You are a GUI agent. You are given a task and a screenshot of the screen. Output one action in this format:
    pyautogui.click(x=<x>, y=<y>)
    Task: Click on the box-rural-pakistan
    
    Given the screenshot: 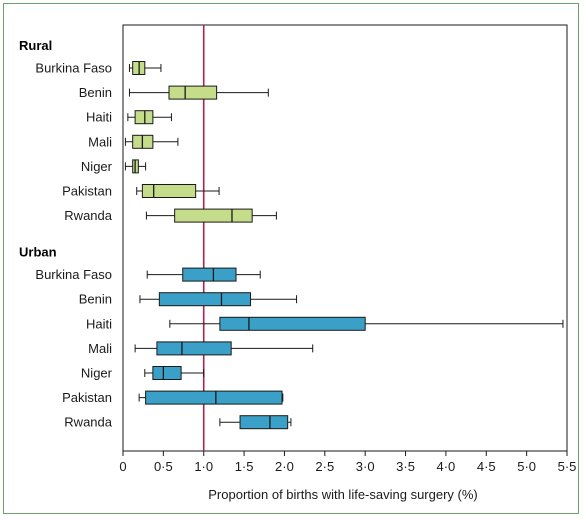 What is the action you would take?
    pyautogui.click(x=169, y=191)
    